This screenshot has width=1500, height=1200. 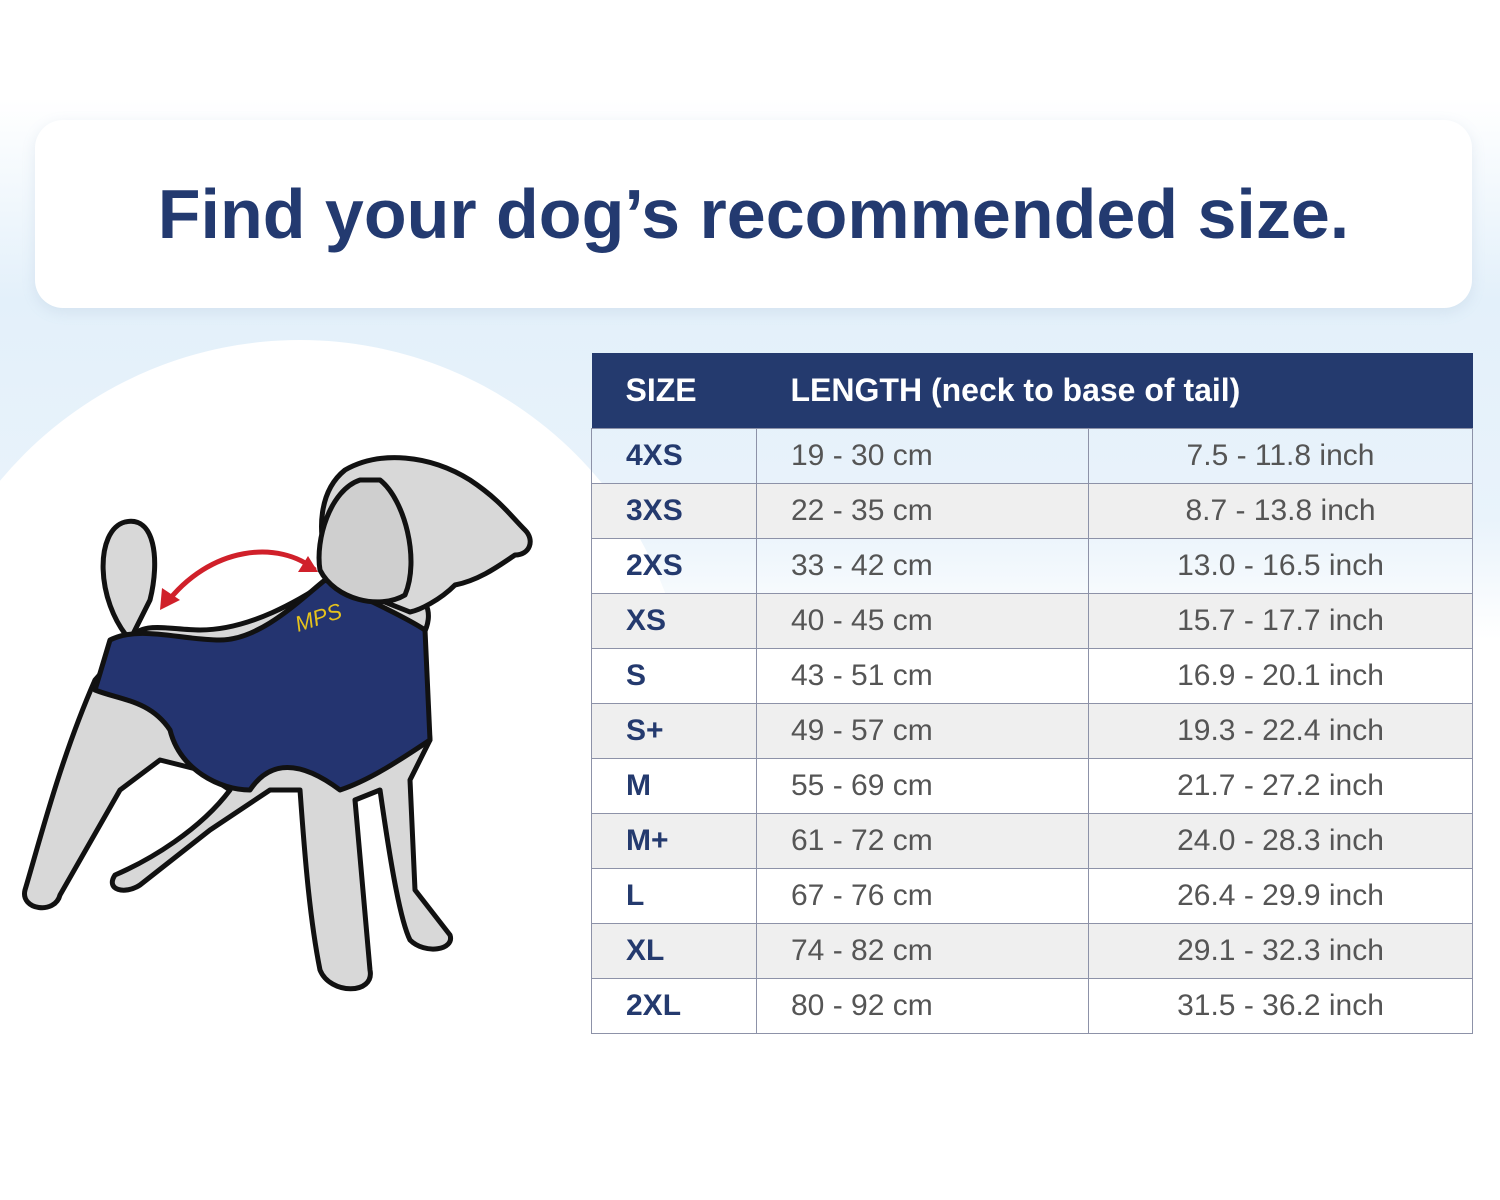 What do you see at coordinates (674, 896) in the screenshot?
I see `table-cell: L` at bounding box center [674, 896].